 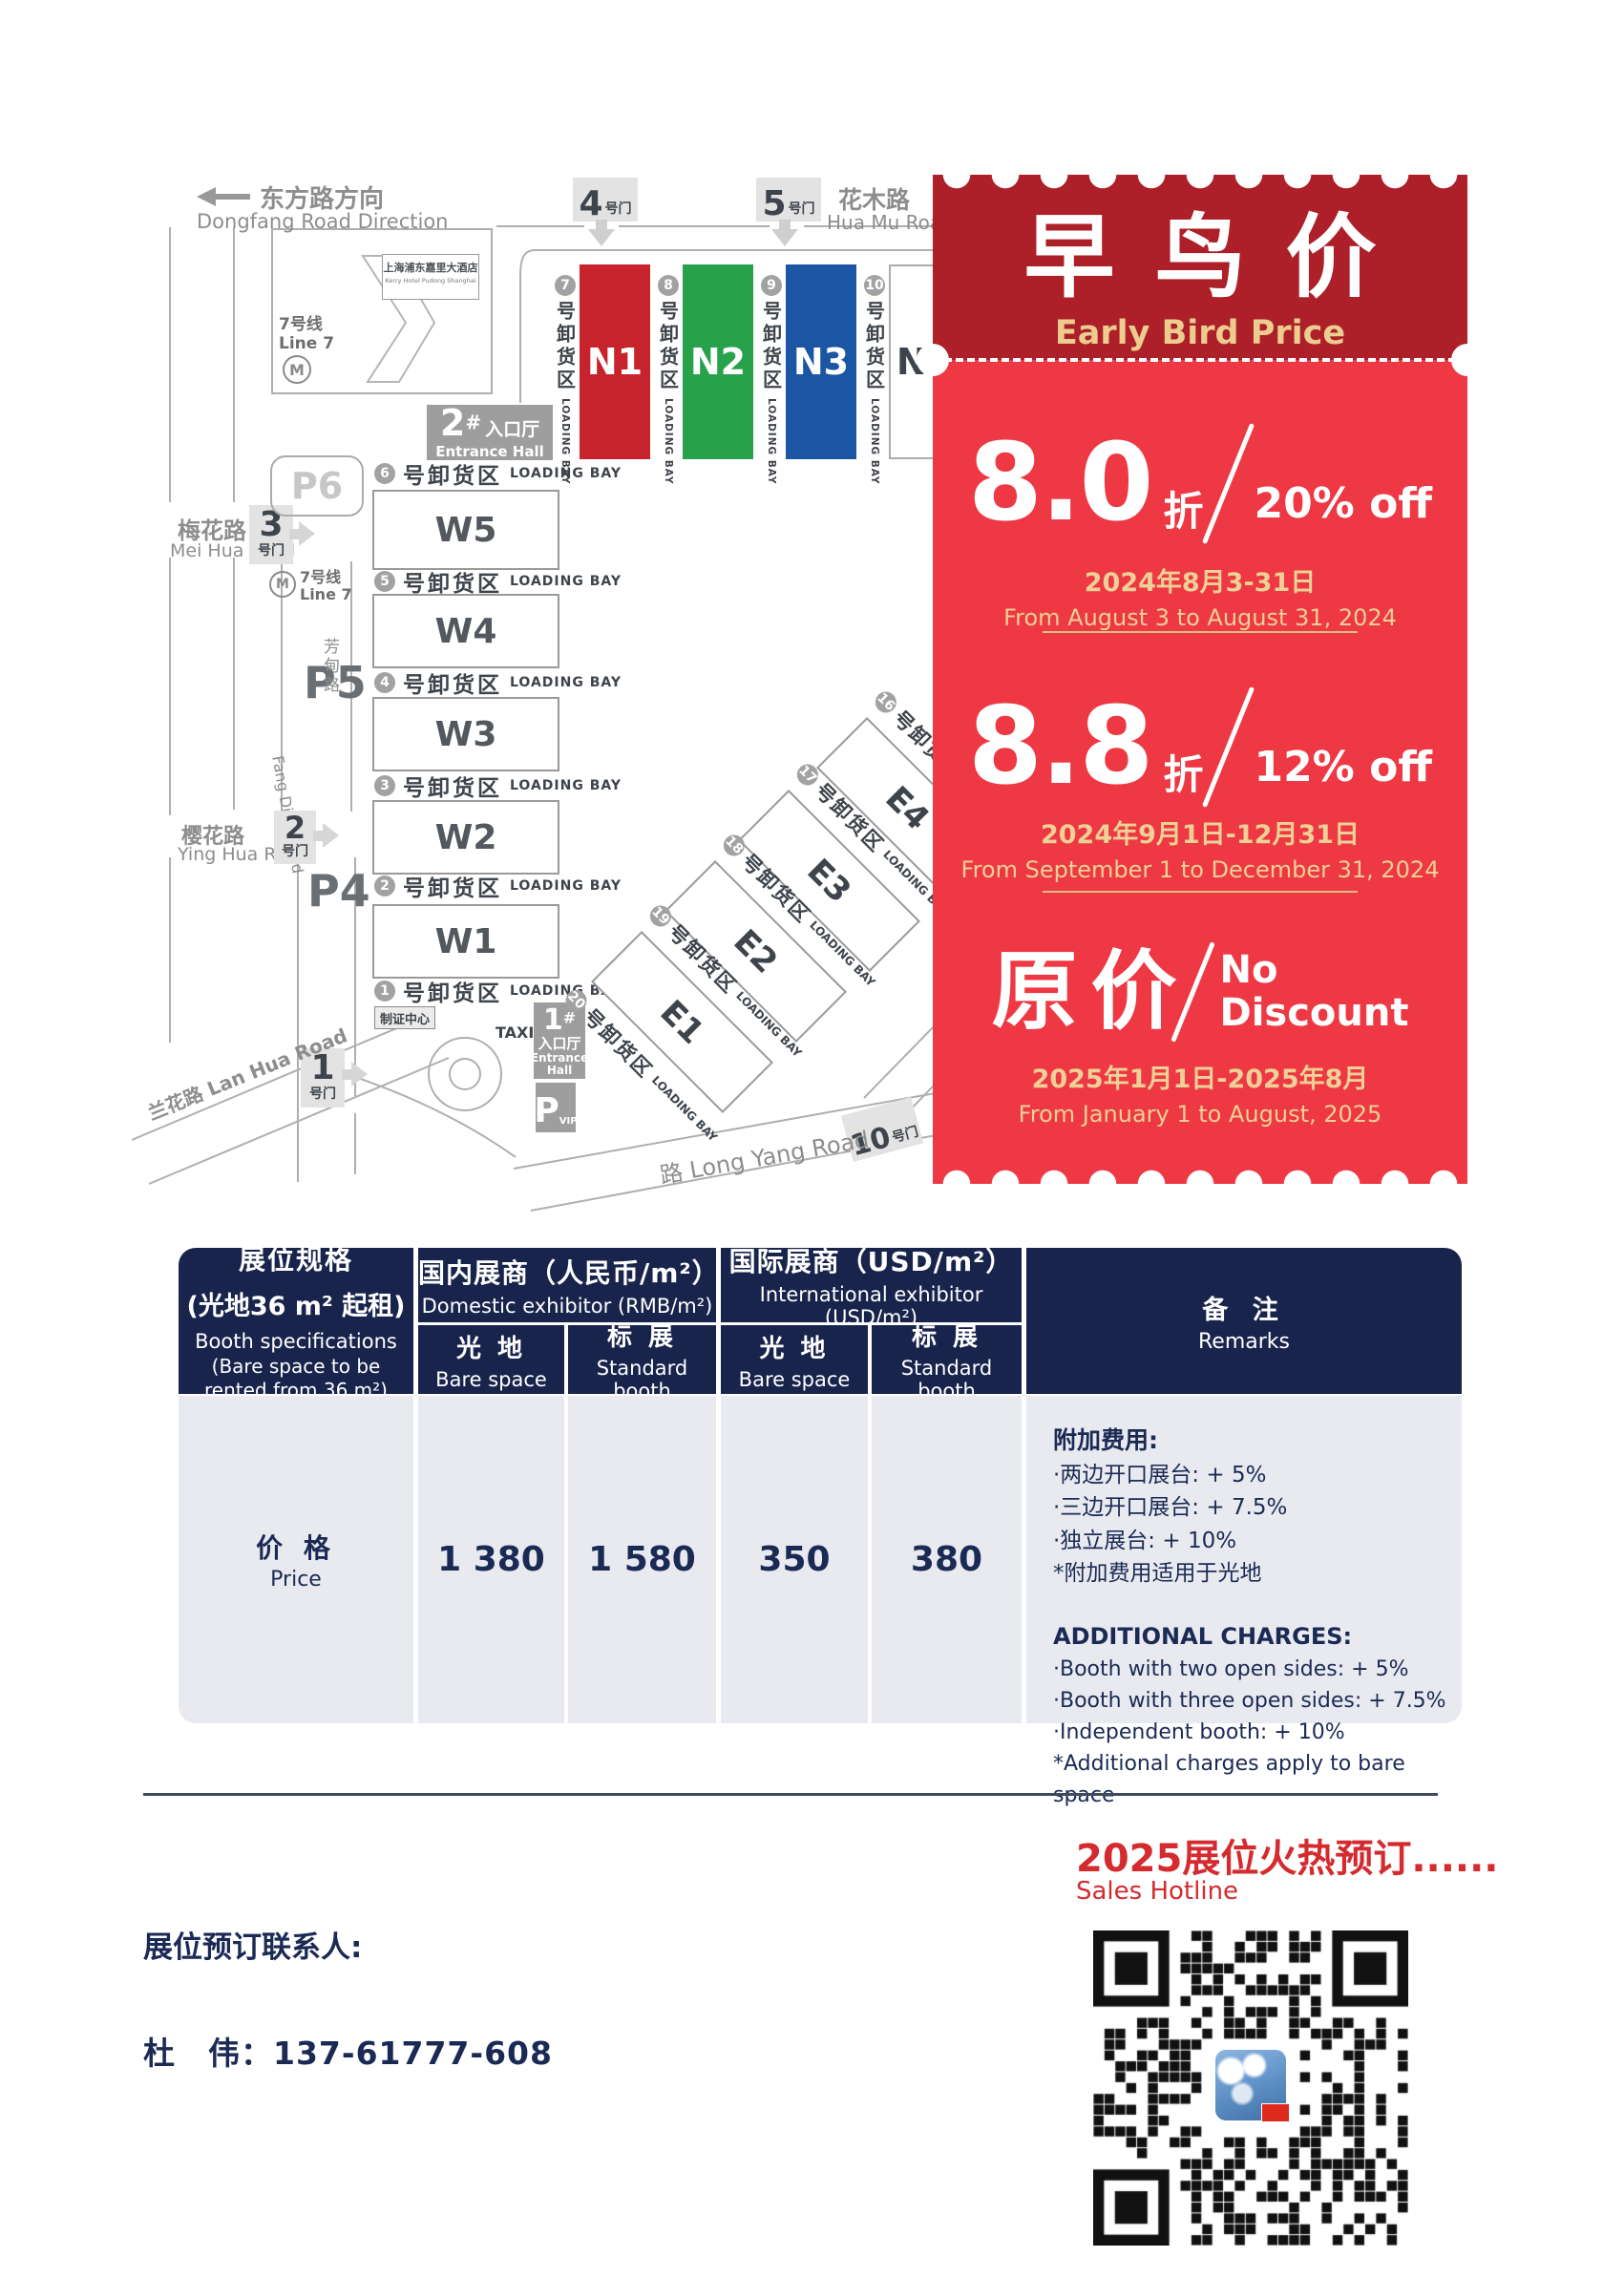 I want to click on subcol-international-standard: 标 展 Standard booth, so click(x=947, y=1363).